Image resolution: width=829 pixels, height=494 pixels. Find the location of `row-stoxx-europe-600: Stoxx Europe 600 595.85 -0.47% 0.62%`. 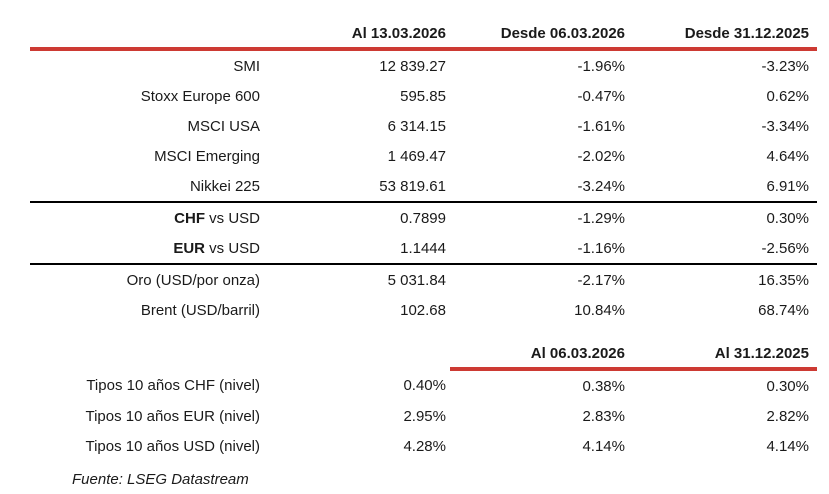

row-stoxx-europe-600: Stoxx Europe 600 595.85 -0.47% 0.62% is located at coordinates (423, 96).